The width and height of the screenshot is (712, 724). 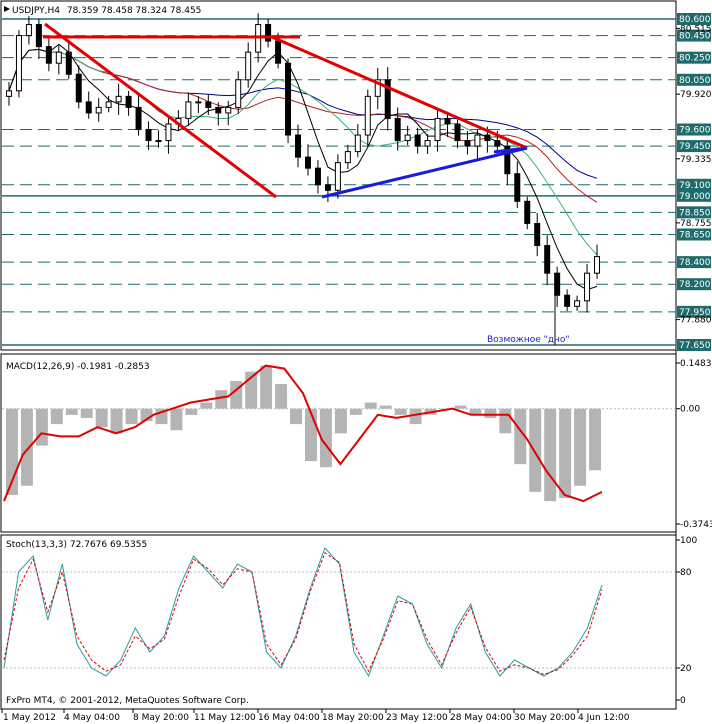 I want to click on price-level-label: 80.050, so click(x=695, y=81).